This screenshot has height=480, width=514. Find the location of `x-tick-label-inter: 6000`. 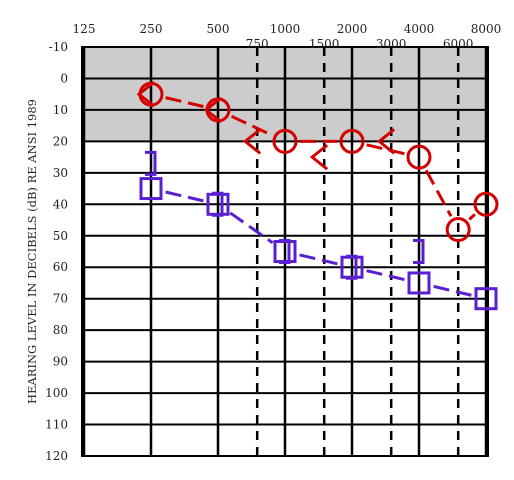

x-tick-label-inter: 6000 is located at coordinates (458, 44).